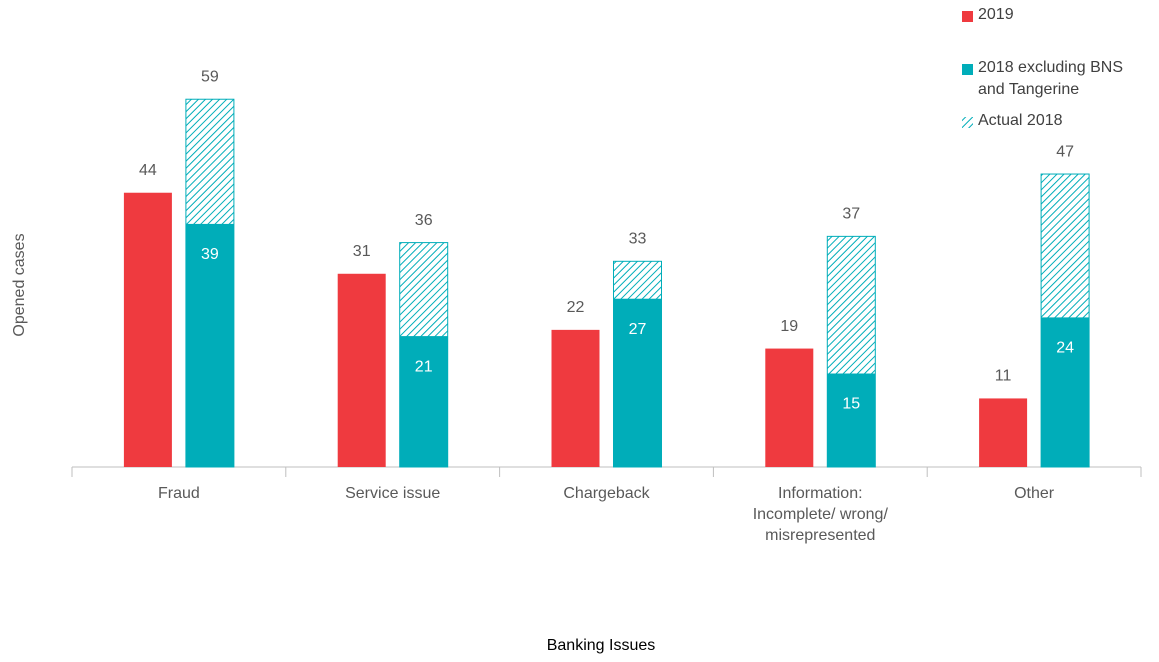 The width and height of the screenshot is (1159, 662). What do you see at coordinates (996, 14) in the screenshot?
I see `legend-label: 2019` at bounding box center [996, 14].